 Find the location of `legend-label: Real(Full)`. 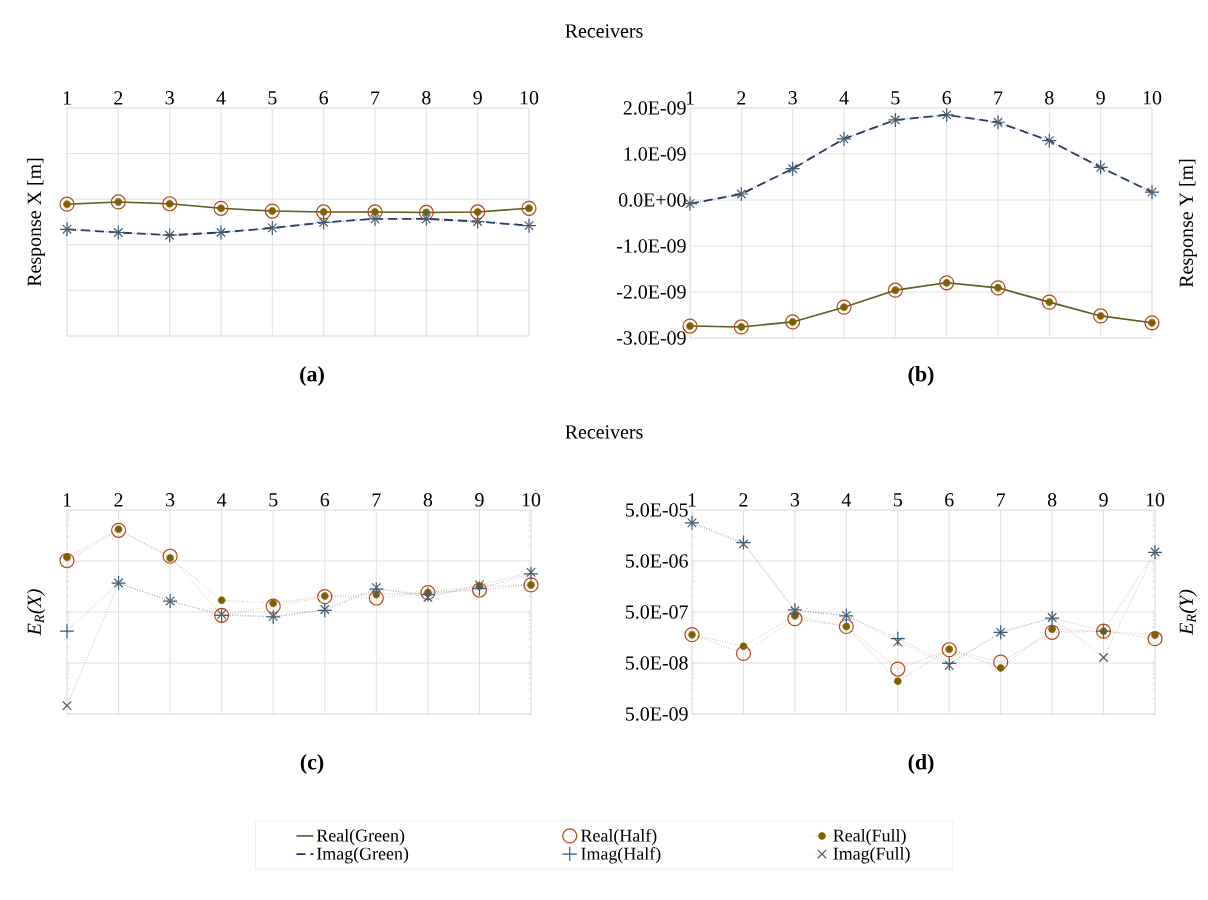

legend-label: Real(Full) is located at coordinates (869, 837).